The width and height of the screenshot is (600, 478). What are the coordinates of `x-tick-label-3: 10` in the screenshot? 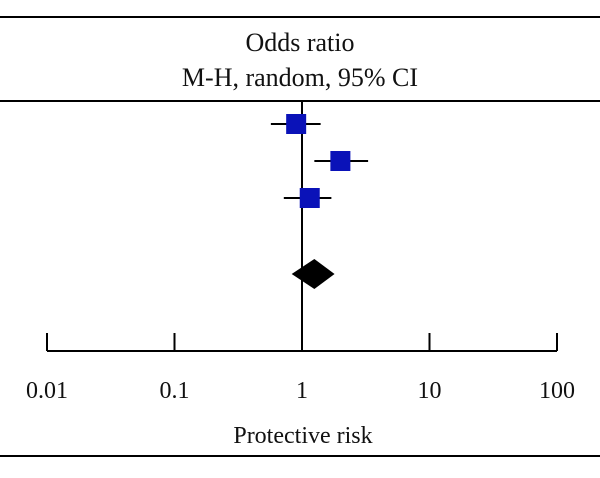 It's located at (430, 391).